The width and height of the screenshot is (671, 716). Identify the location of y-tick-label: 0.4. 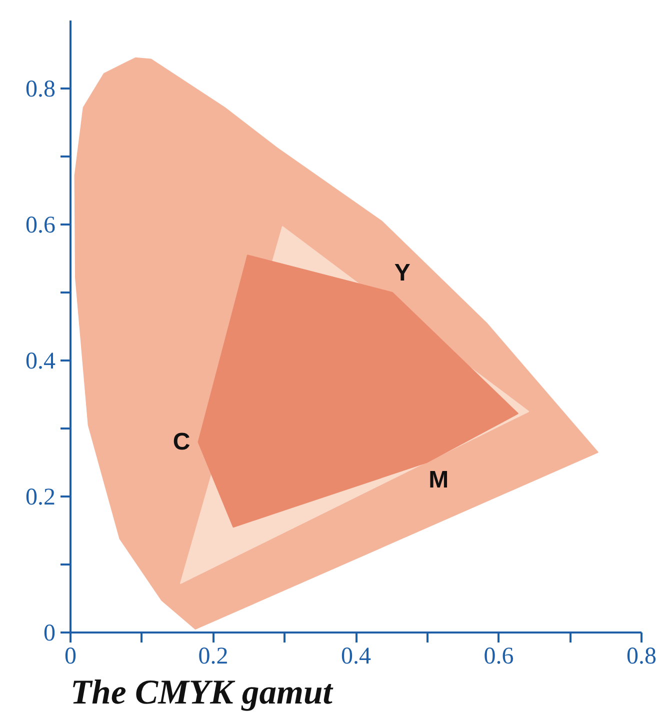
(41, 361).